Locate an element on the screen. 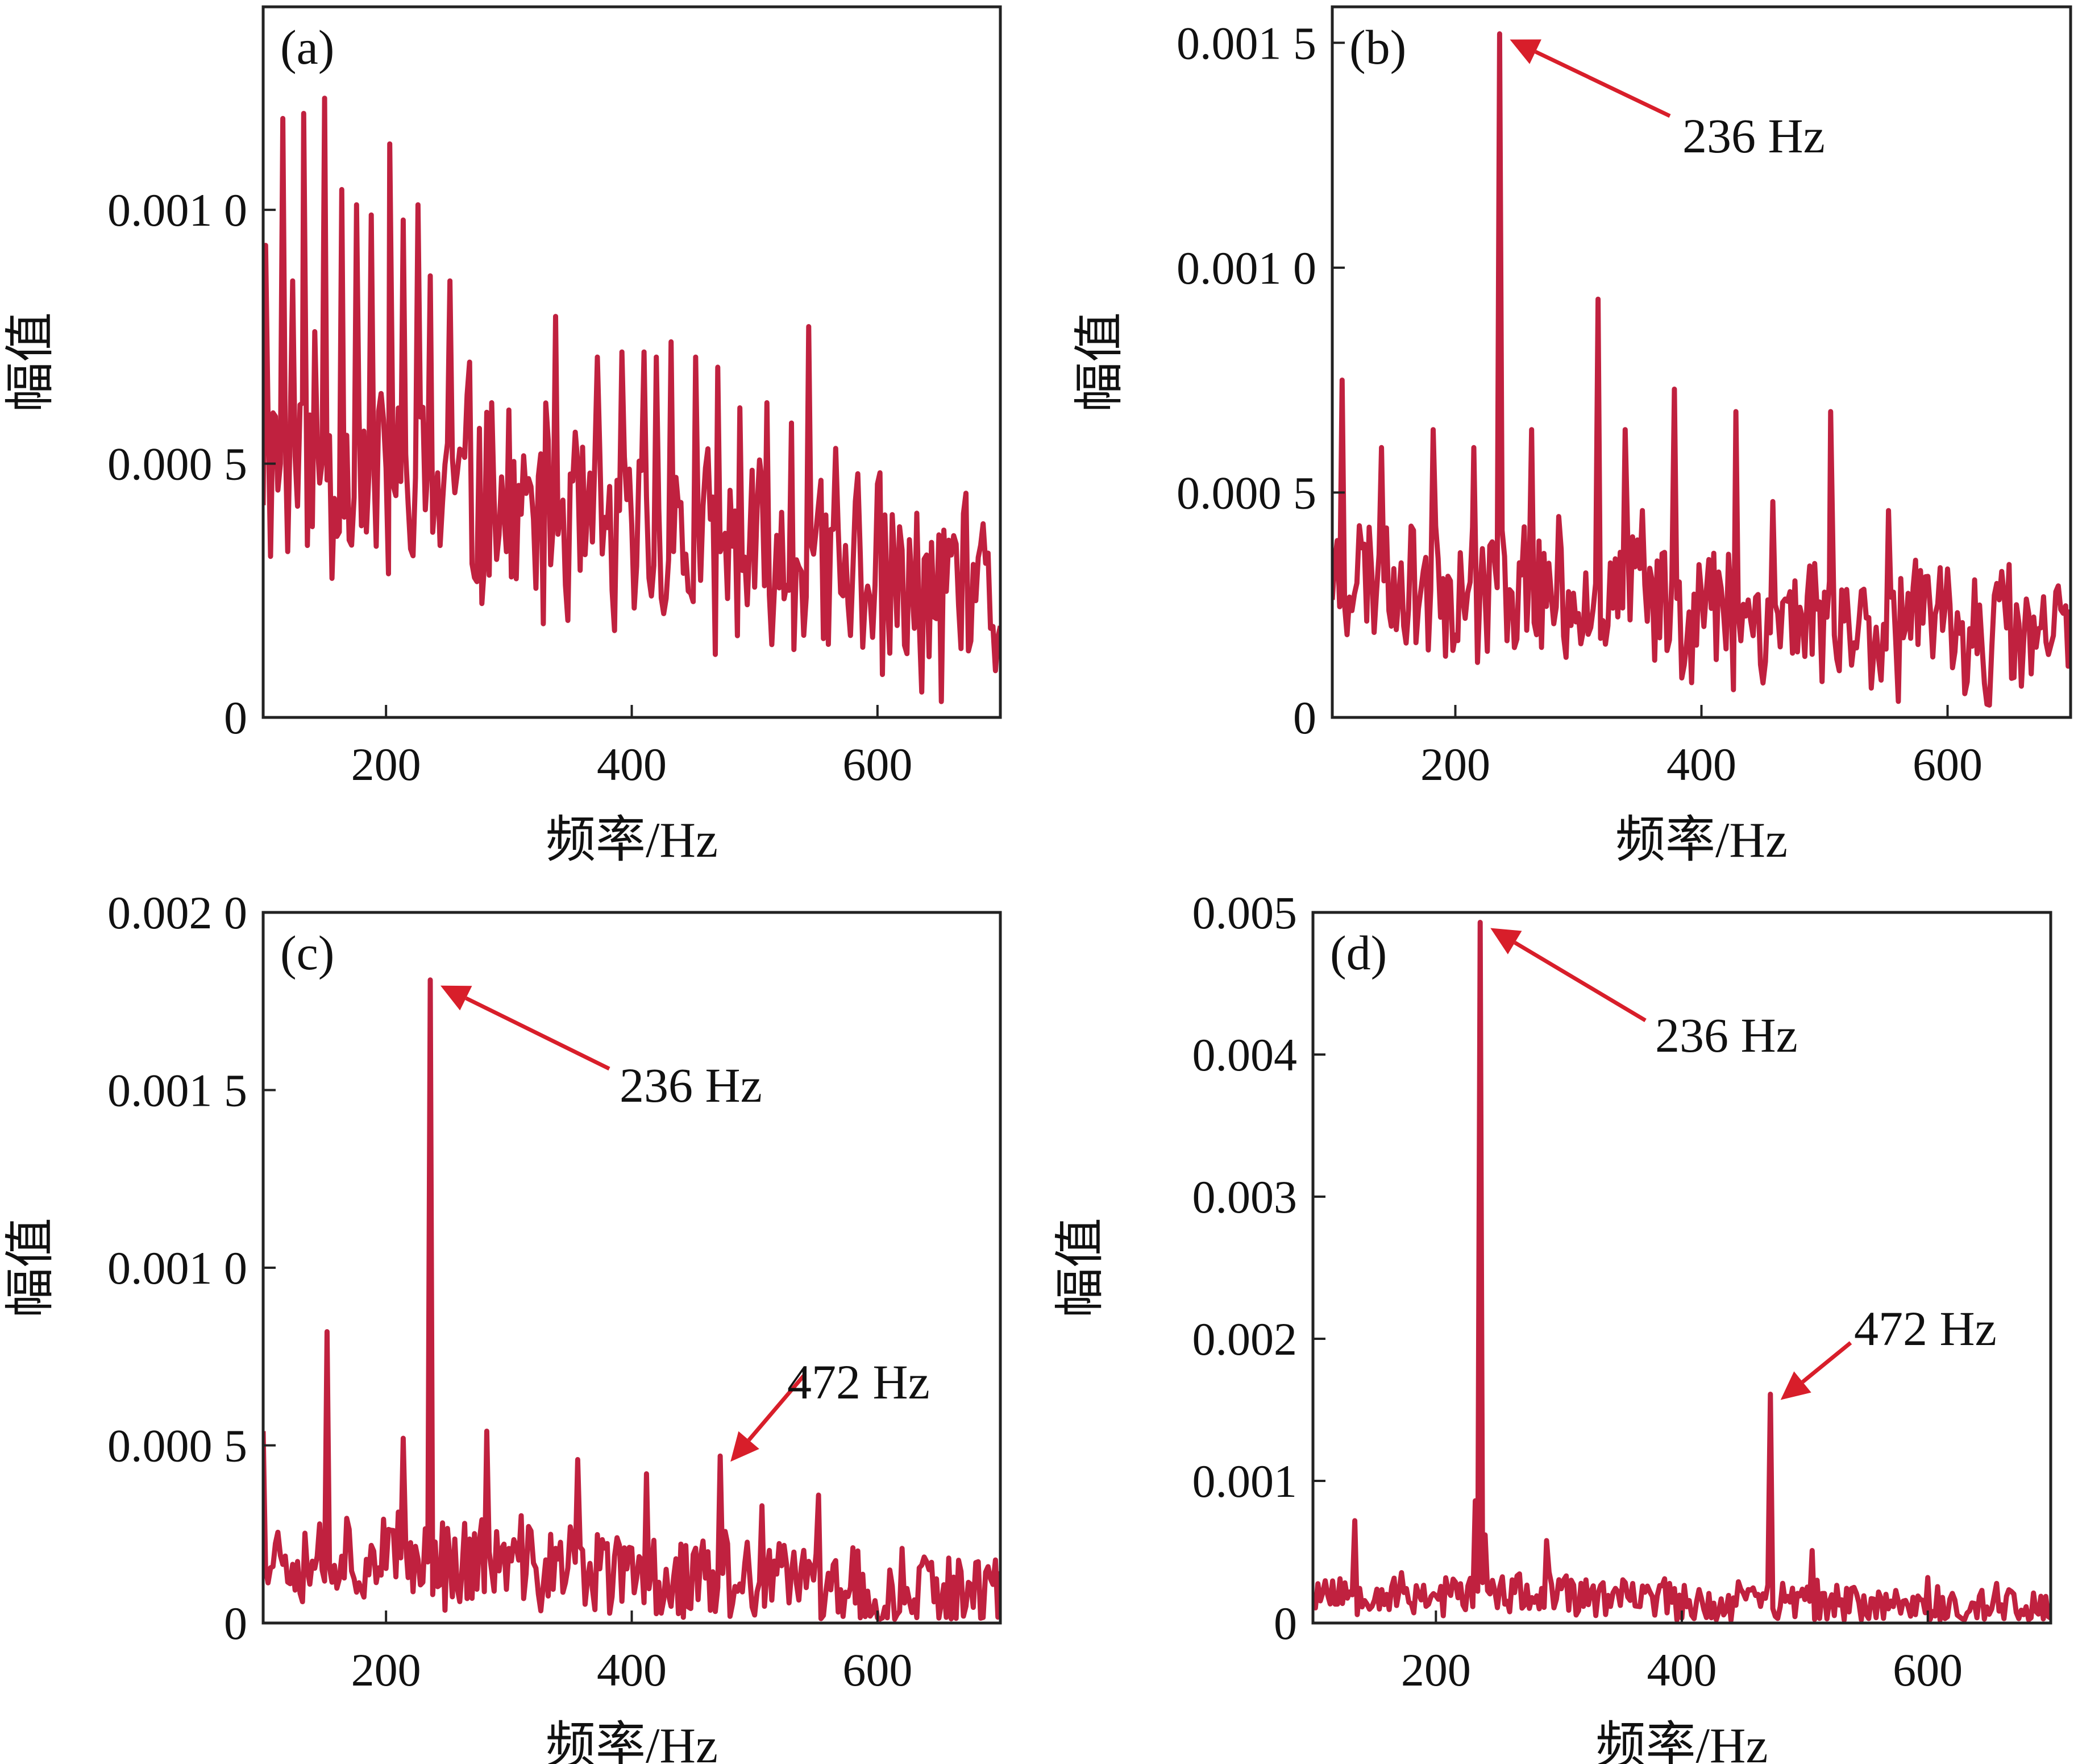  y-tick-label: 0.002 0 is located at coordinates (177, 913).